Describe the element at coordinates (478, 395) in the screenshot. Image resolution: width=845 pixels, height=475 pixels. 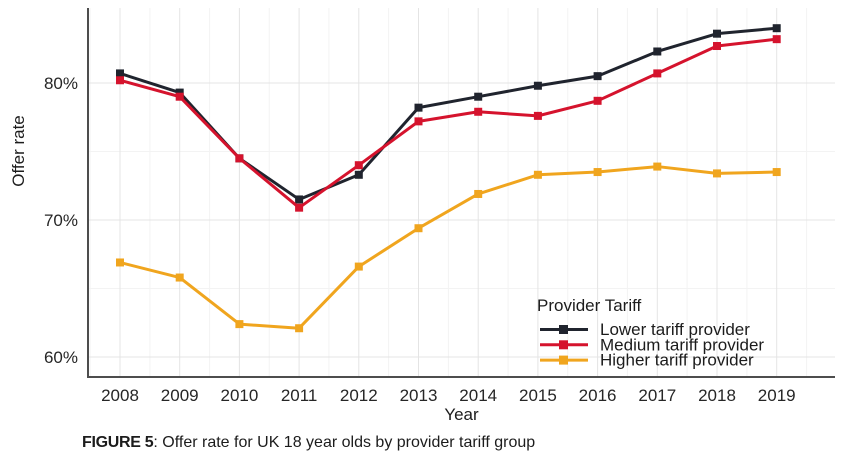
I see `x-tick-label-2014: 2014` at that location.